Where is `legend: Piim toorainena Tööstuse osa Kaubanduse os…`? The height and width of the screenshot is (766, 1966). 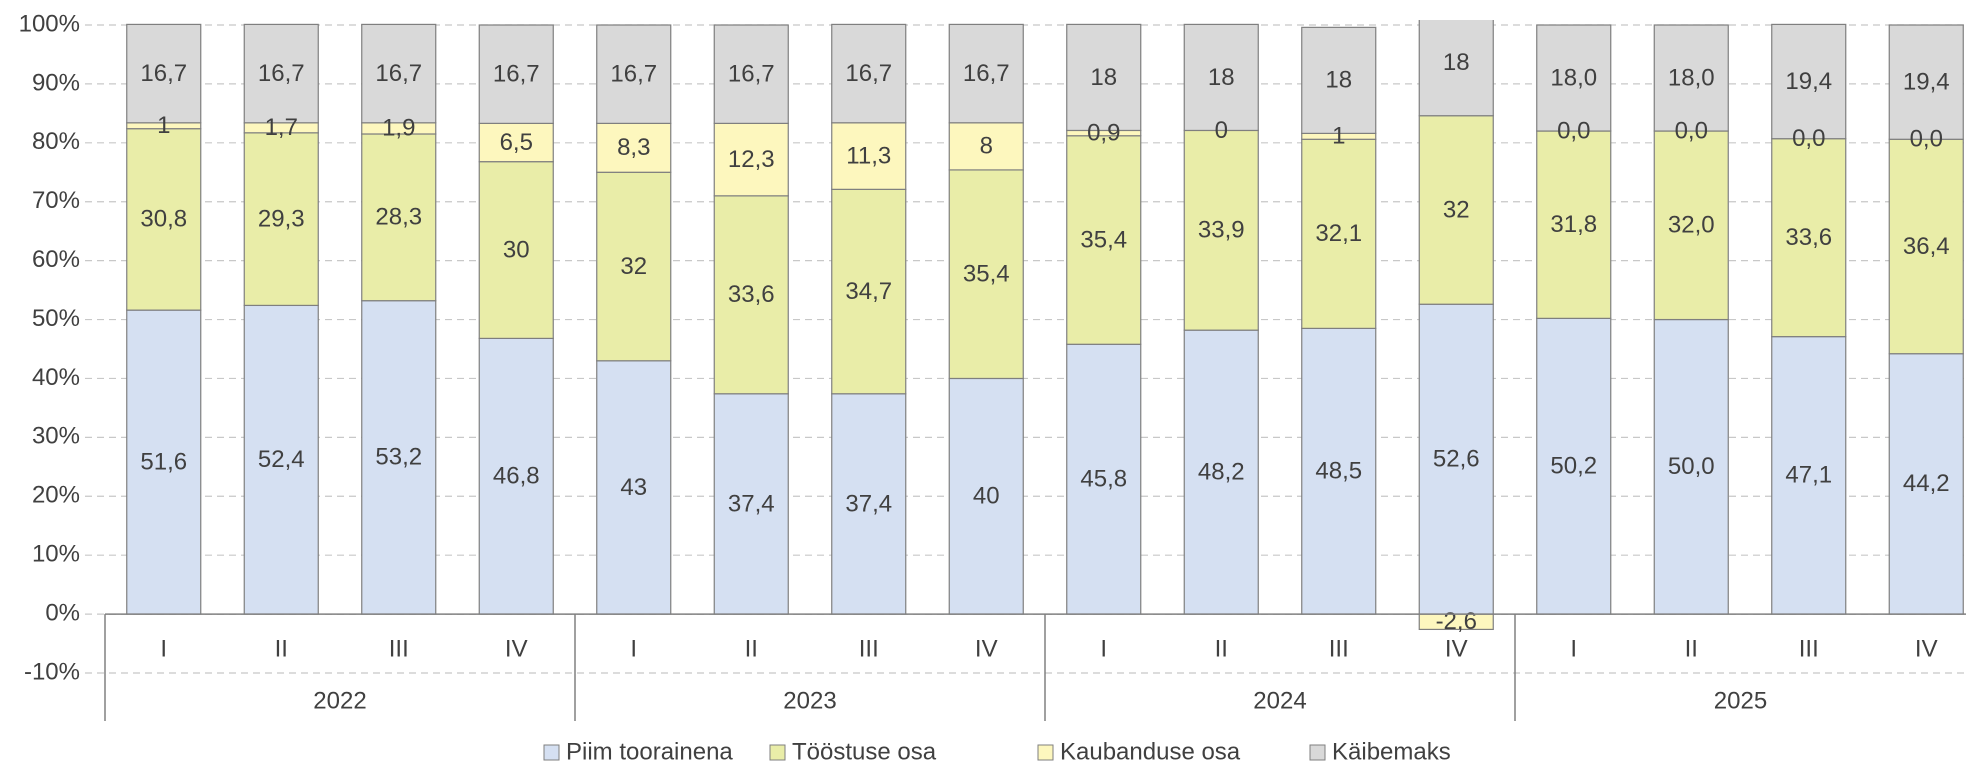 legend: Piim toorainena Tööstuse osa Kaubanduse os… is located at coordinates (997, 751).